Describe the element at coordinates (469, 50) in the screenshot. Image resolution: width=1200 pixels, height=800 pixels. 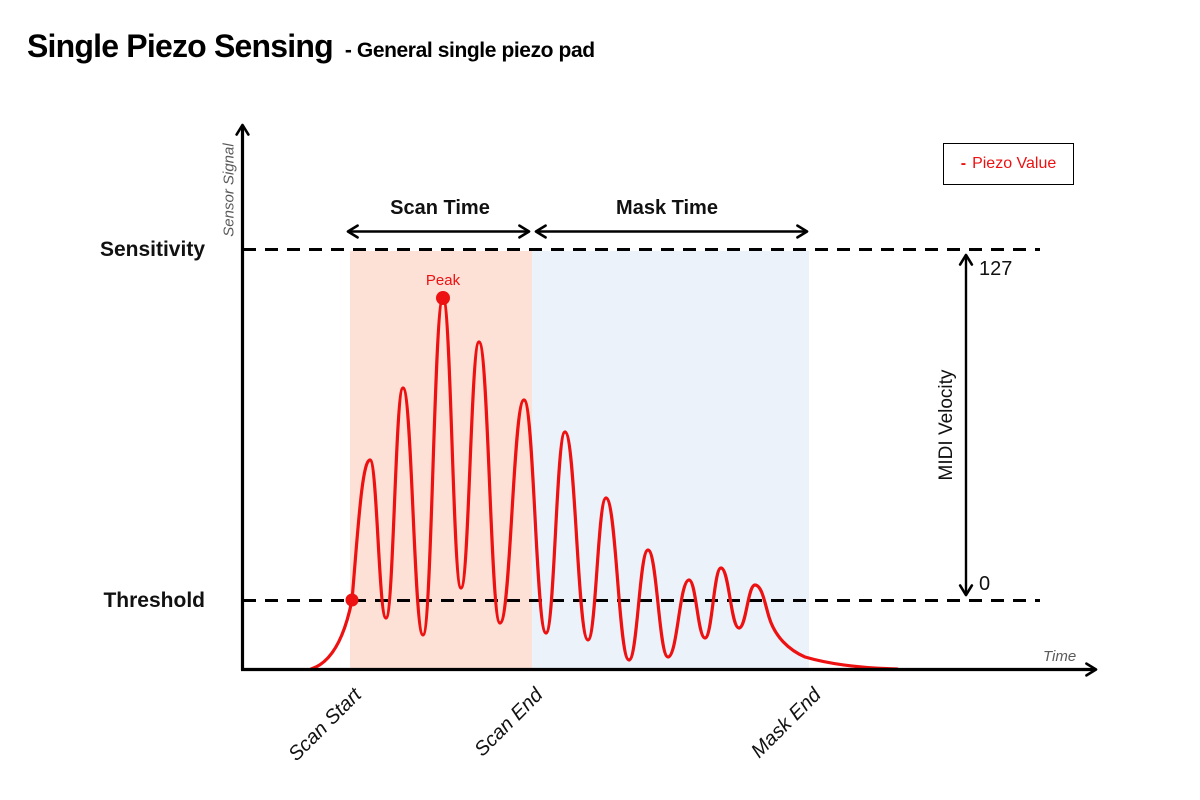
I see `page-subtitle: - General single piezo pad` at that location.